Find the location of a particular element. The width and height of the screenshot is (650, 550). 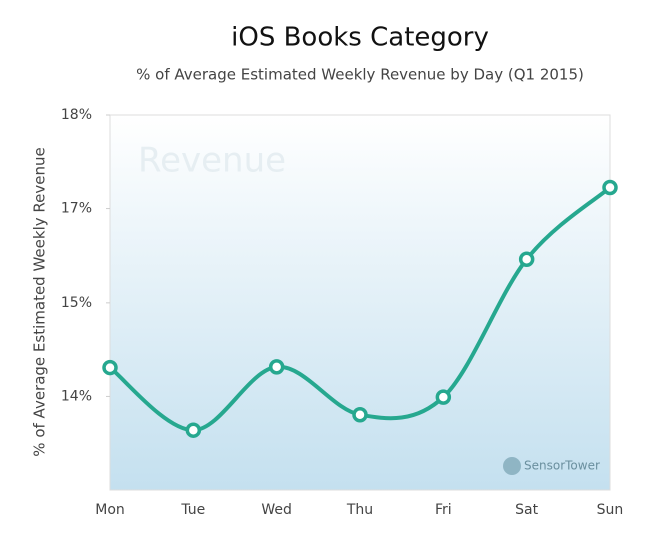

brand: SensorTower is located at coordinates (562, 466).